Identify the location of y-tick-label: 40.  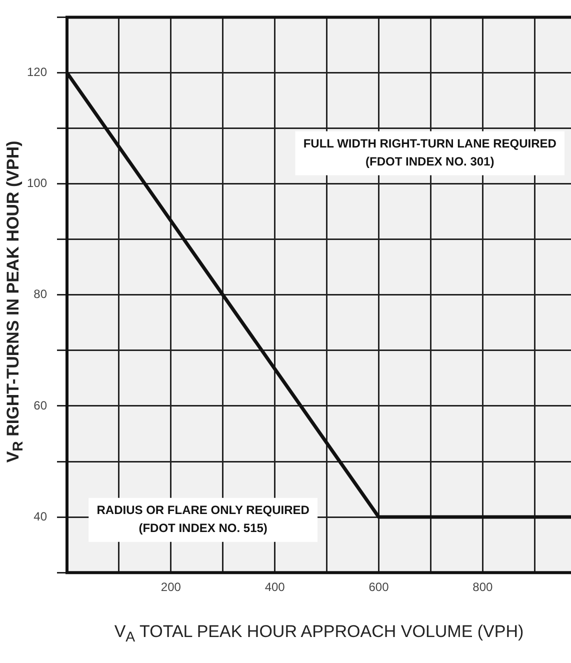
(41, 516).